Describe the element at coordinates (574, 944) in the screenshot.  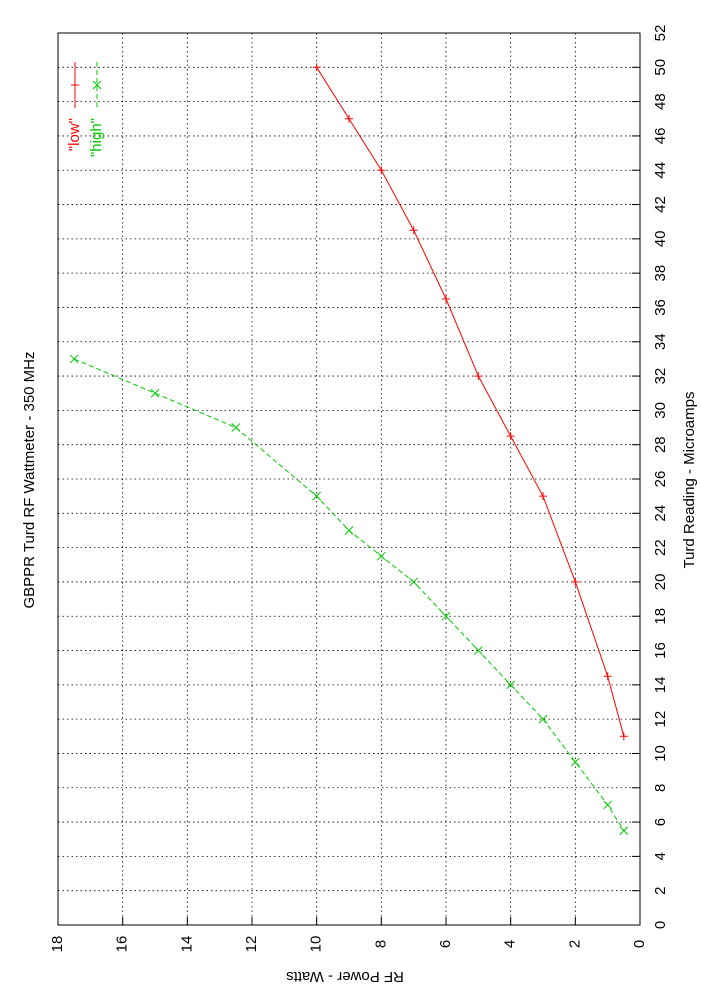
I see `x-tick-label: 2` at that location.